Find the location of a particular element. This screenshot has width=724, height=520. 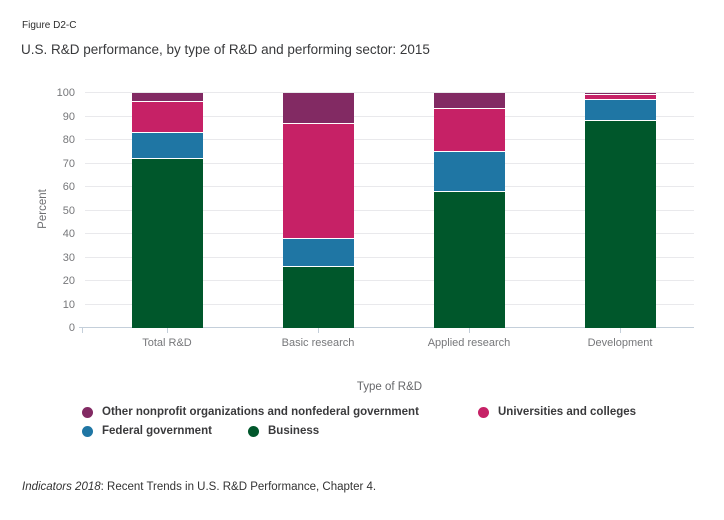

segment-applied-research-other-nonprofit-organizations-and-nonfederal-government is located at coordinates (469, 101).